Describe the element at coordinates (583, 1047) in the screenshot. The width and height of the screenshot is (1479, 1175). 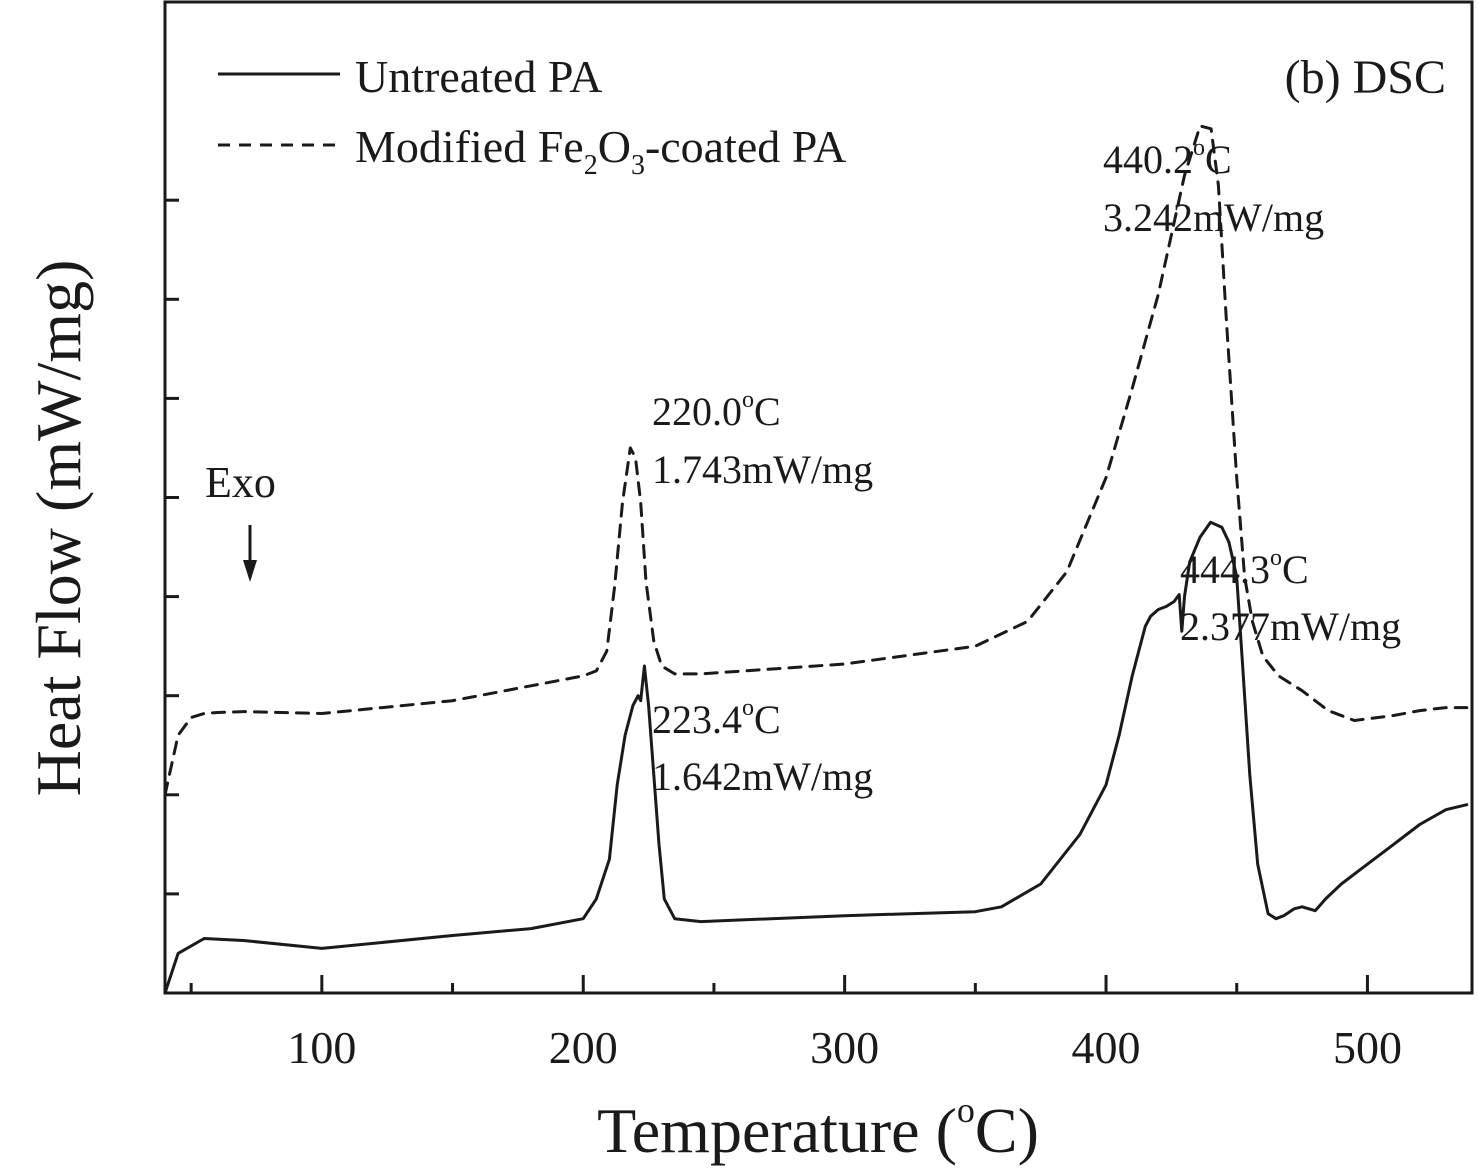
I see `x-tick-label-1: 200` at that location.